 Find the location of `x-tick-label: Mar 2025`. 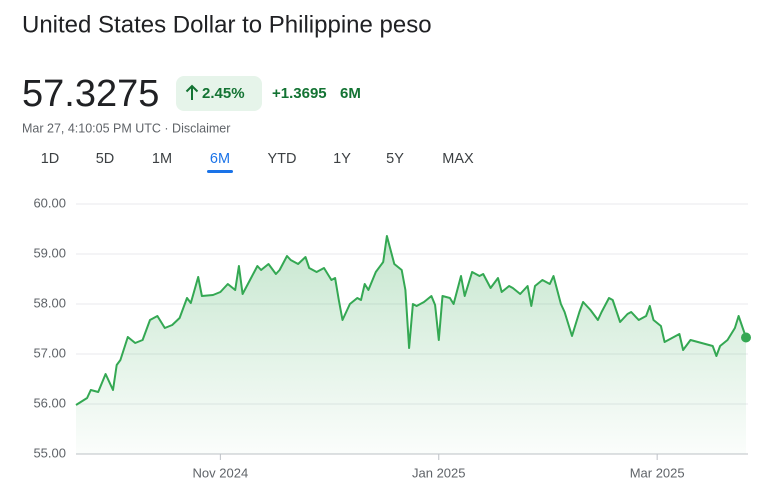

x-tick-label: Mar 2025 is located at coordinates (657, 472).